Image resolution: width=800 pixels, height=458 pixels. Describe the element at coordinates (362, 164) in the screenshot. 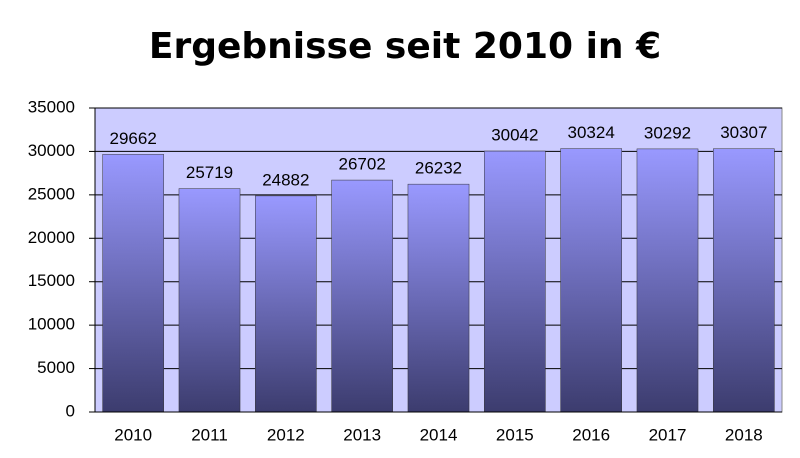

I see `data-label: 26702` at that location.